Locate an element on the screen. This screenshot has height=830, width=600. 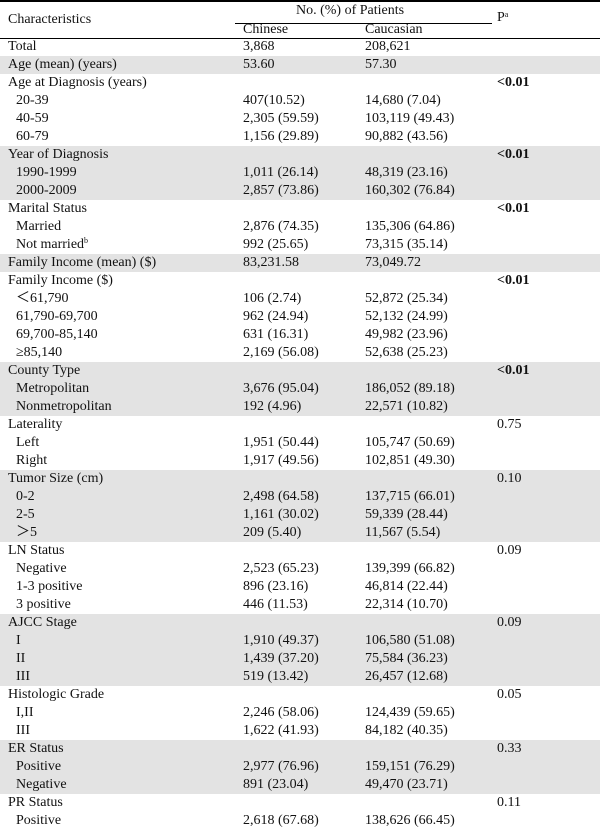
header-p: Pa is located at coordinates (502, 18).